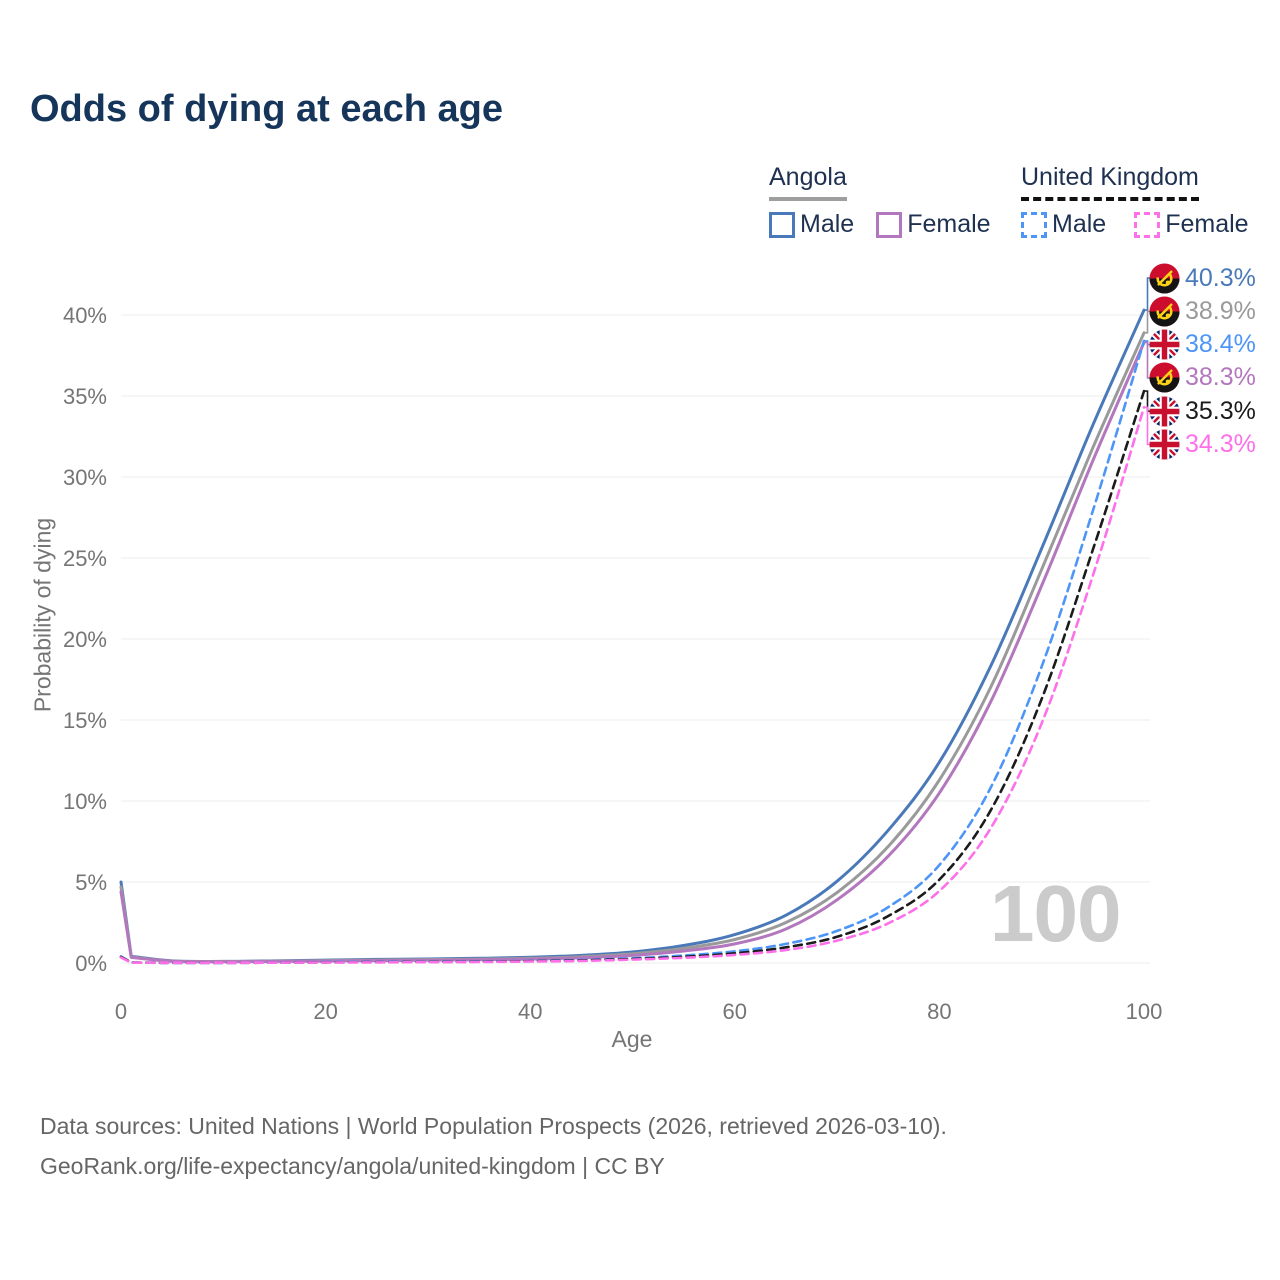  What do you see at coordinates (85, 558) in the screenshot?
I see `y-tick-label: 25%` at bounding box center [85, 558].